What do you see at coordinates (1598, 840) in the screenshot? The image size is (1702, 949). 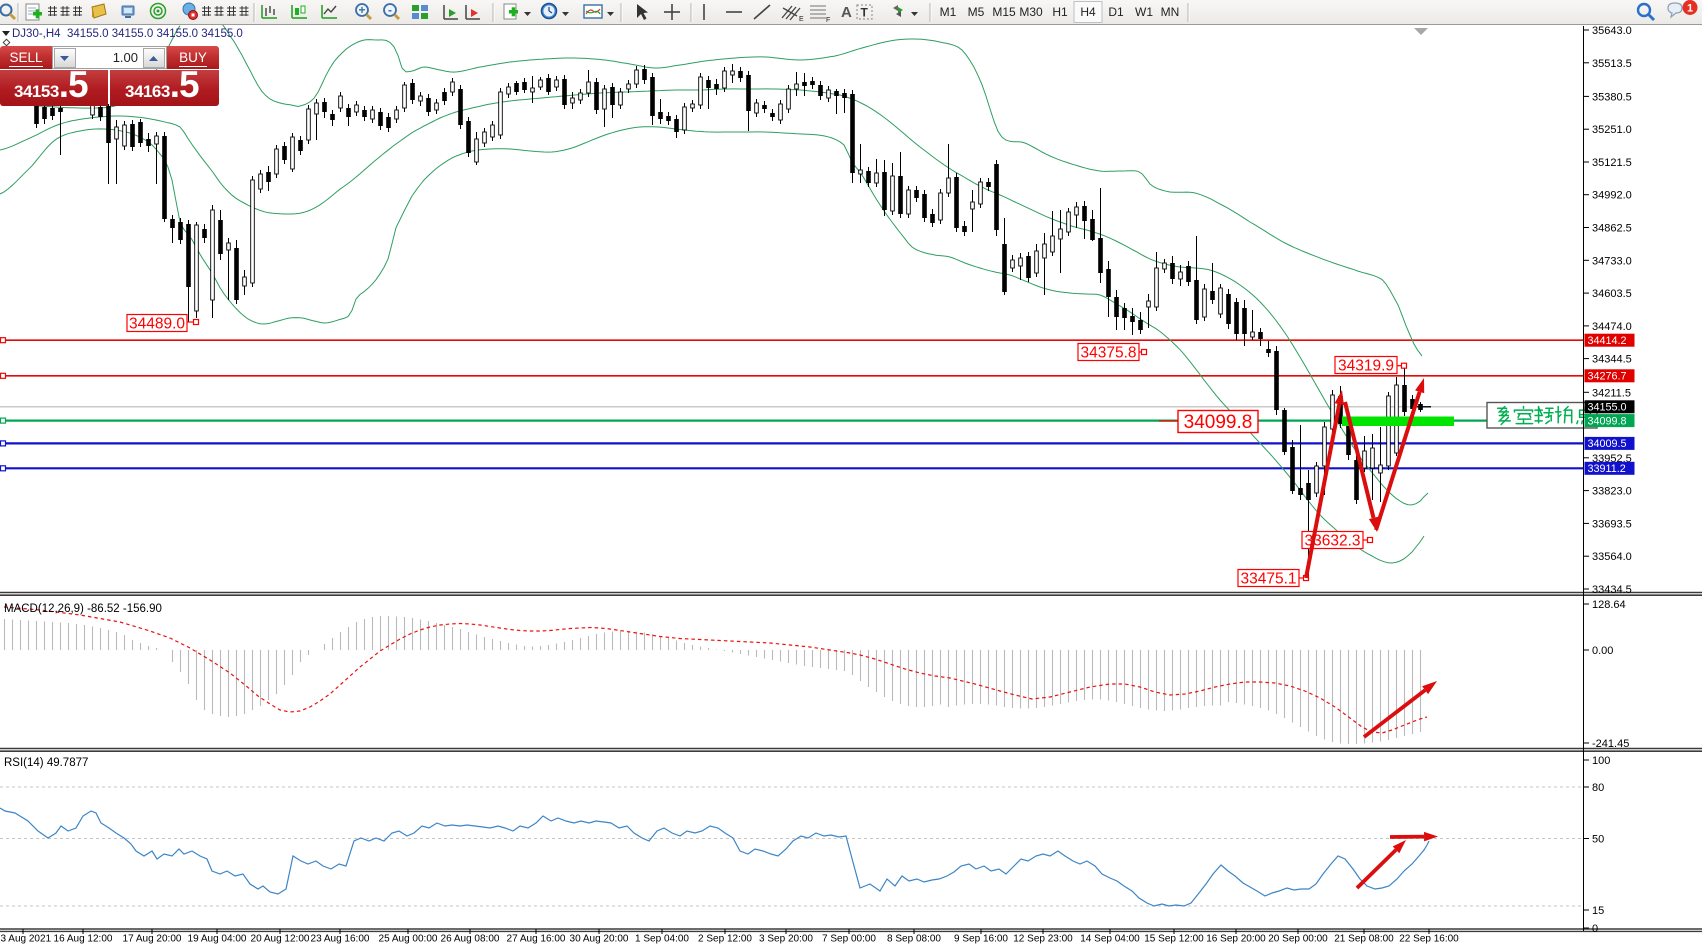 I see `svg-text: 50` at bounding box center [1598, 840].